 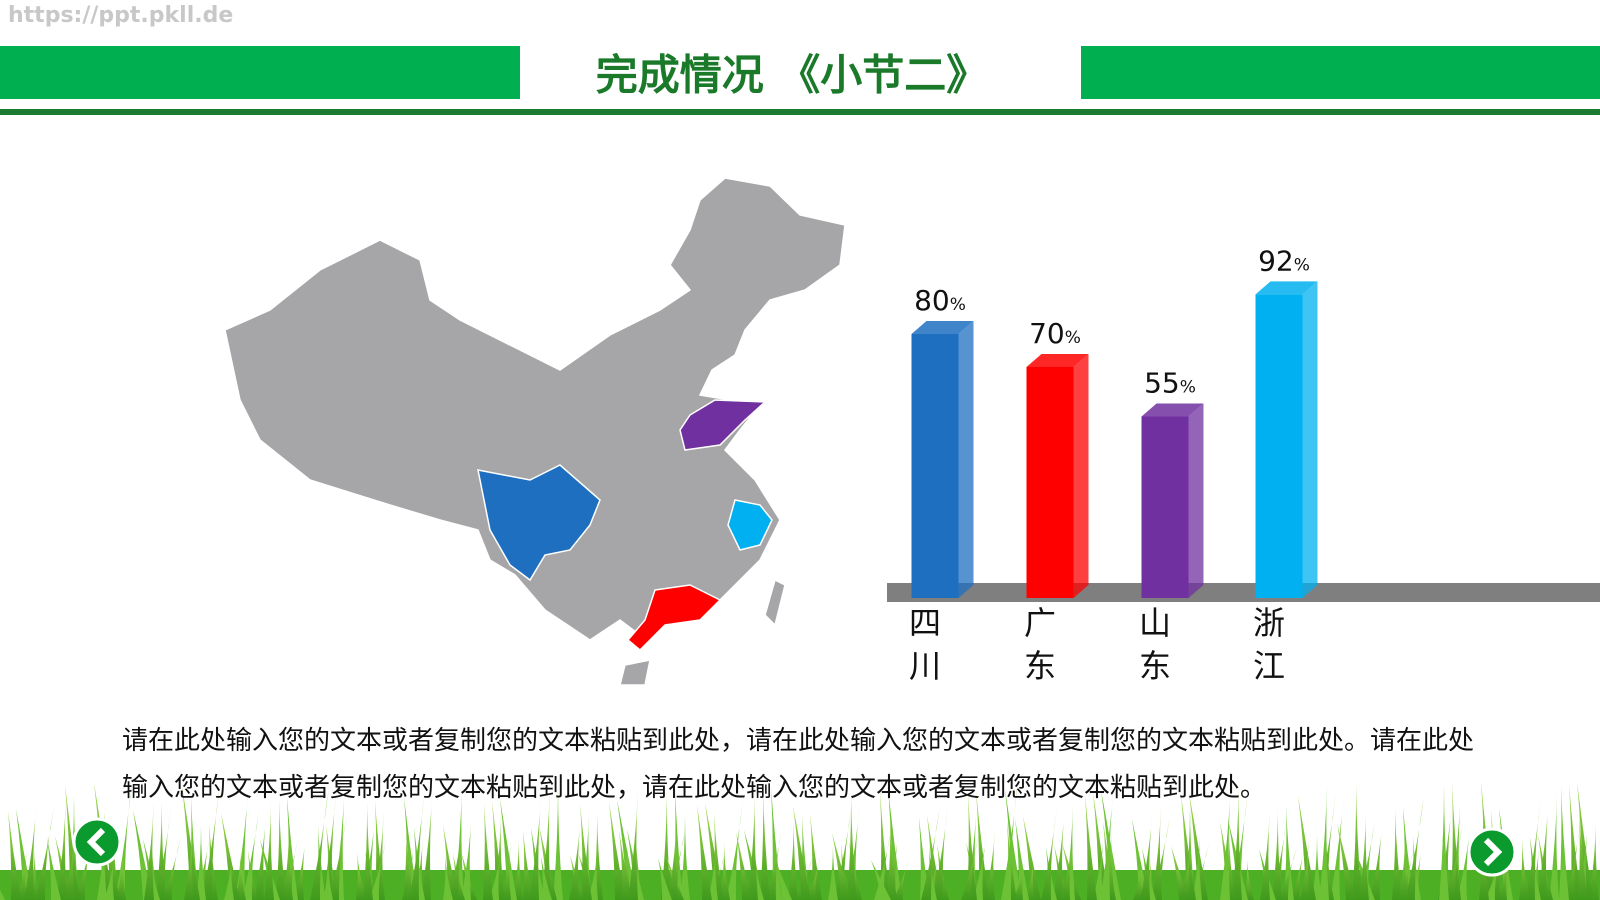 I want to click on value-label: 55%, so click(x=1170, y=383).